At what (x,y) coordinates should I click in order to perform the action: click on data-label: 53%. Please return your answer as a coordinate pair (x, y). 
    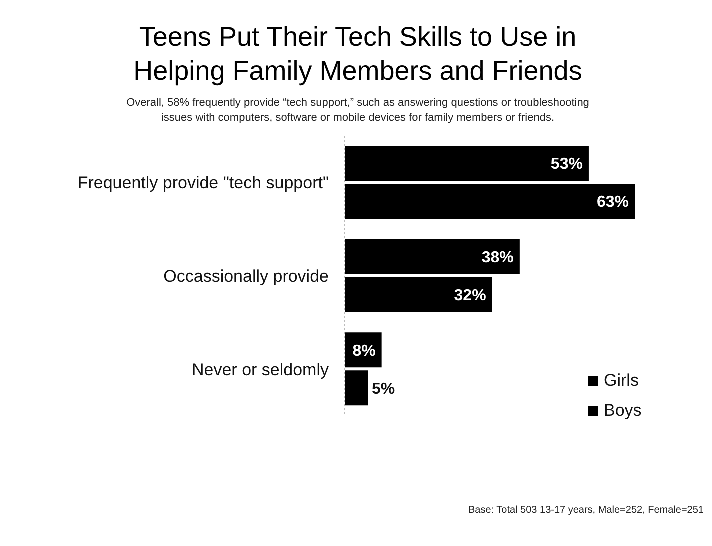
    Looking at the image, I should click on (566, 165).